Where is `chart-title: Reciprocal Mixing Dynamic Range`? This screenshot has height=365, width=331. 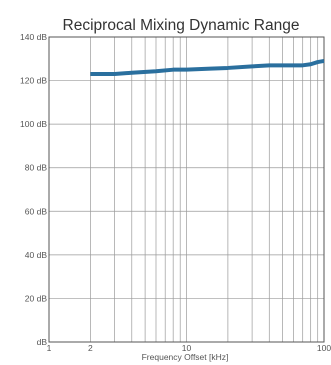
chart-title: Reciprocal Mixing Dynamic Range is located at coordinates (181, 25).